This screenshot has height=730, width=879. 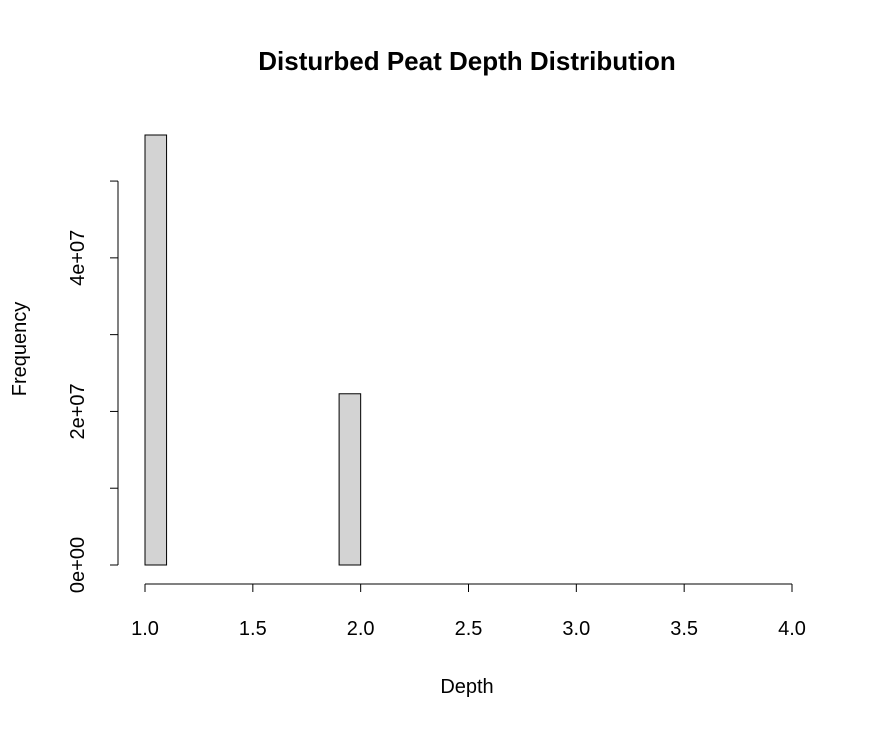 What do you see at coordinates (792, 629) in the screenshot?
I see `x-tick-label-6: 4.0` at bounding box center [792, 629].